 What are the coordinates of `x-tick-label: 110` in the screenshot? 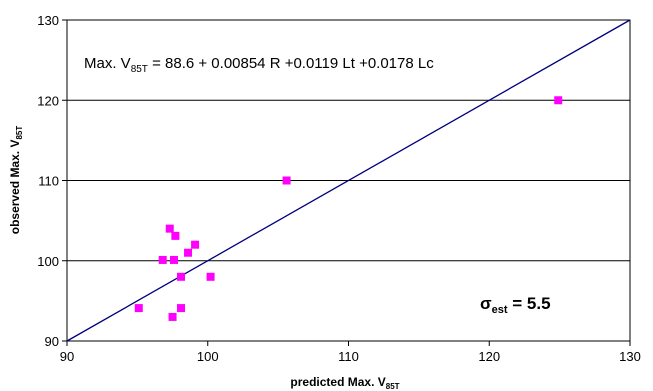 It's located at (348, 356).